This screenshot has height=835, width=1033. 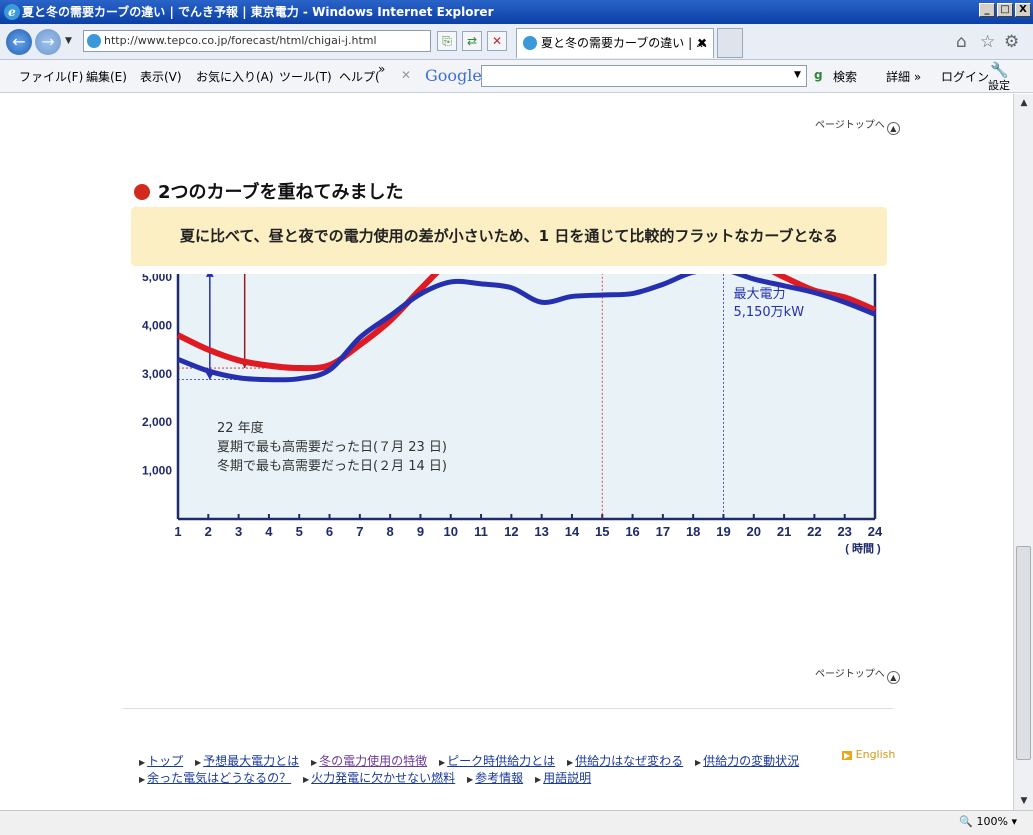 What do you see at coordinates (999, 70) in the screenshot?
I see `settings-wrench-icon: 🔧` at bounding box center [999, 70].